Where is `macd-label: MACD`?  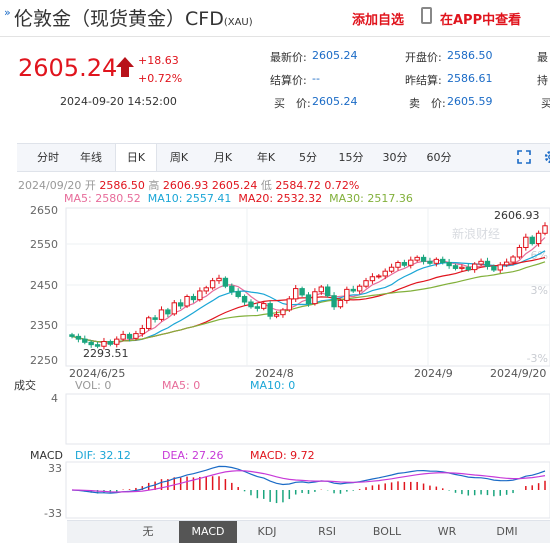 macd-label: MACD is located at coordinates (46, 455).